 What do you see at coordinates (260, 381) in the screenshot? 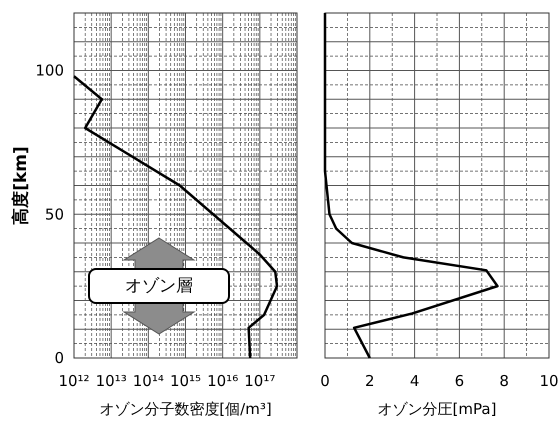
I see `x-tick-label: 10¹⁷` at bounding box center [260, 381].